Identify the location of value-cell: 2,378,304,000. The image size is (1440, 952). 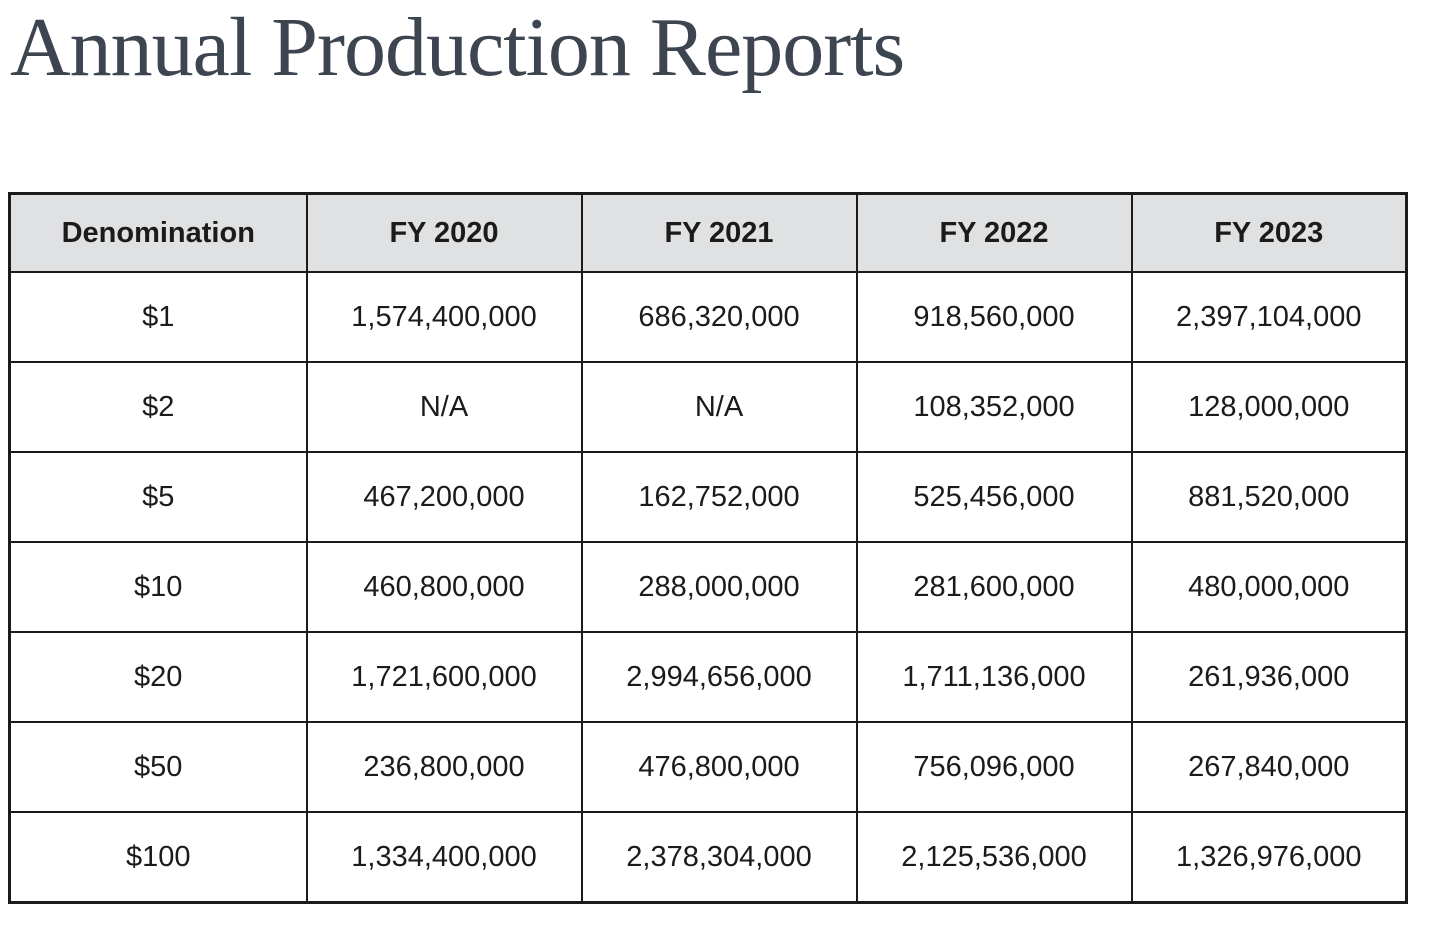
(719, 857).